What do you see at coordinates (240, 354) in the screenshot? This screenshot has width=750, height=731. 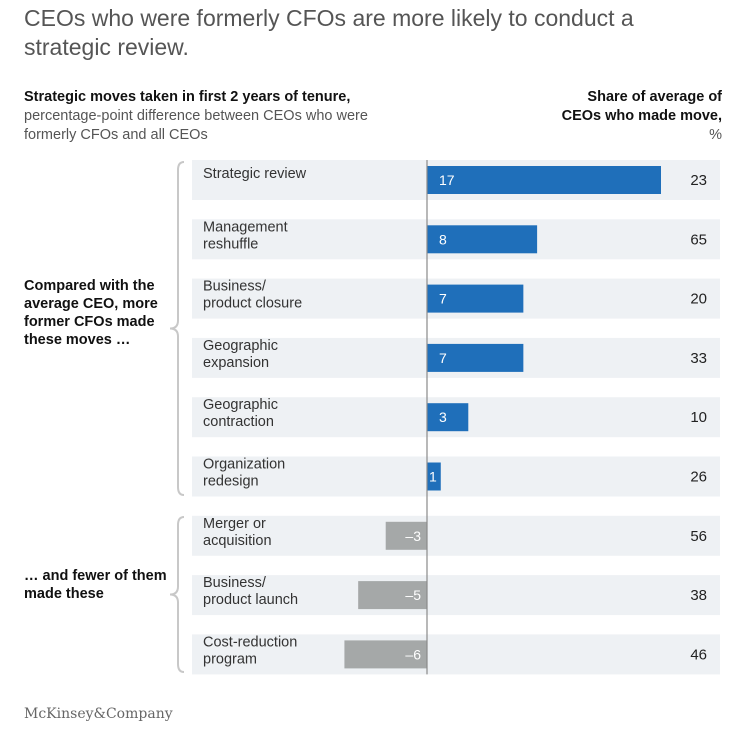 I see `category-label: Geographic expansion` at bounding box center [240, 354].